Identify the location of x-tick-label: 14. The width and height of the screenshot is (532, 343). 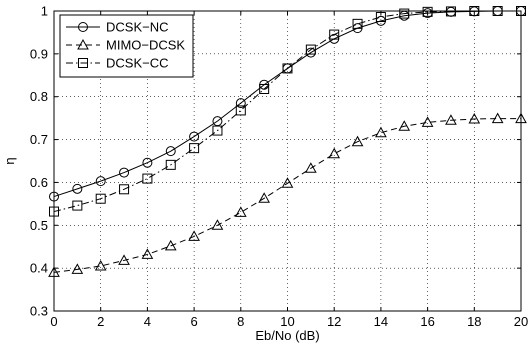
(381, 321).